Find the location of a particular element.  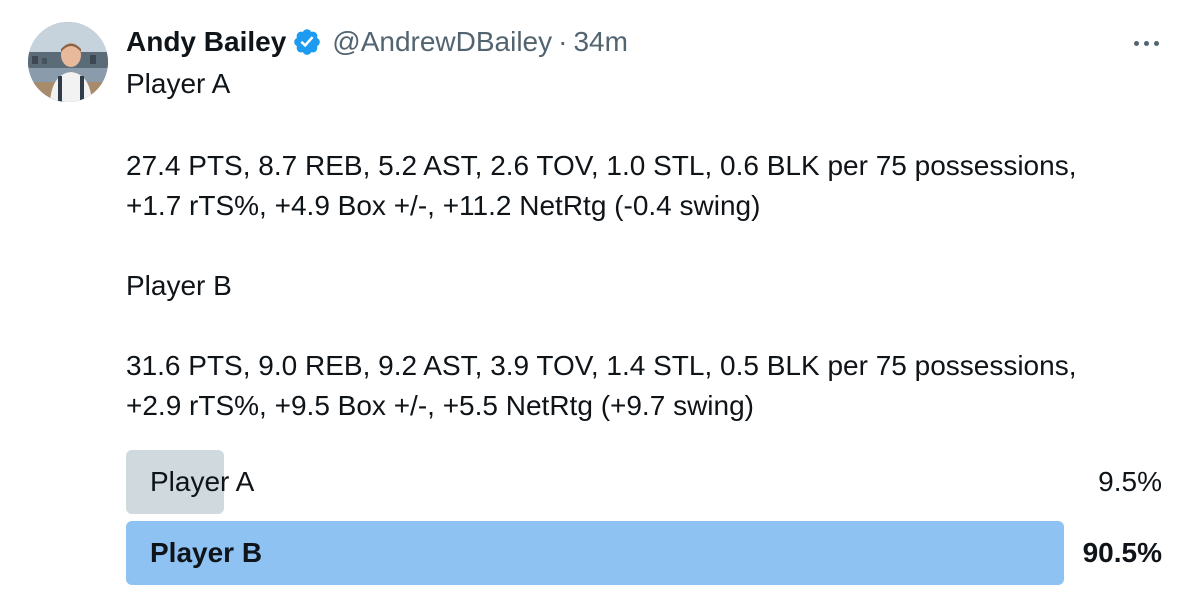

tweet-text-line: Player A is located at coordinates (178, 83).